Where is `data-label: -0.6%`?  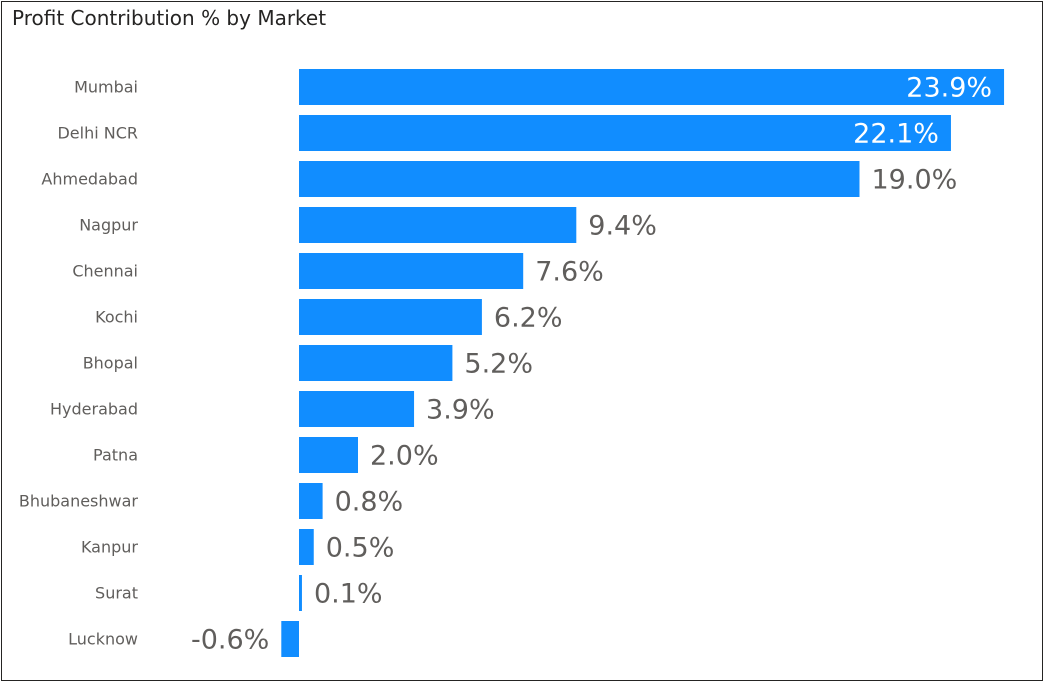
data-label: -0.6% is located at coordinates (230, 640).